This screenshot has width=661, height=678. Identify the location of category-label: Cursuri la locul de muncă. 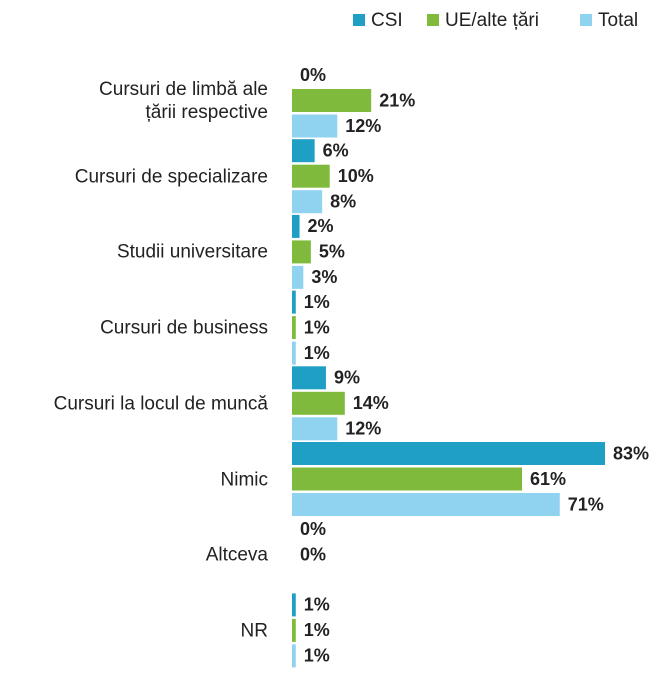
(160, 404).